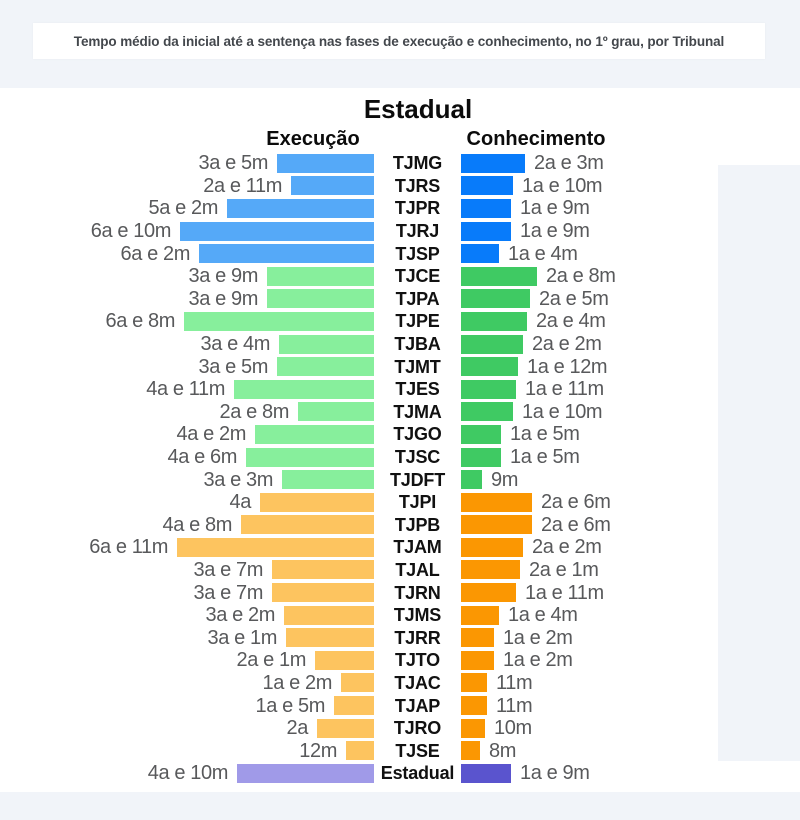 The height and width of the screenshot is (820, 800). What do you see at coordinates (630, 683) in the screenshot?
I see `conhecimento-cell: 11m` at bounding box center [630, 683].